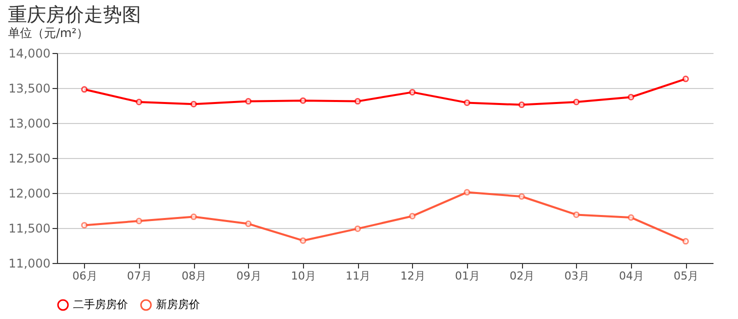 The image size is (738, 319). I want to click on x-tick-label: 02月, so click(522, 276).